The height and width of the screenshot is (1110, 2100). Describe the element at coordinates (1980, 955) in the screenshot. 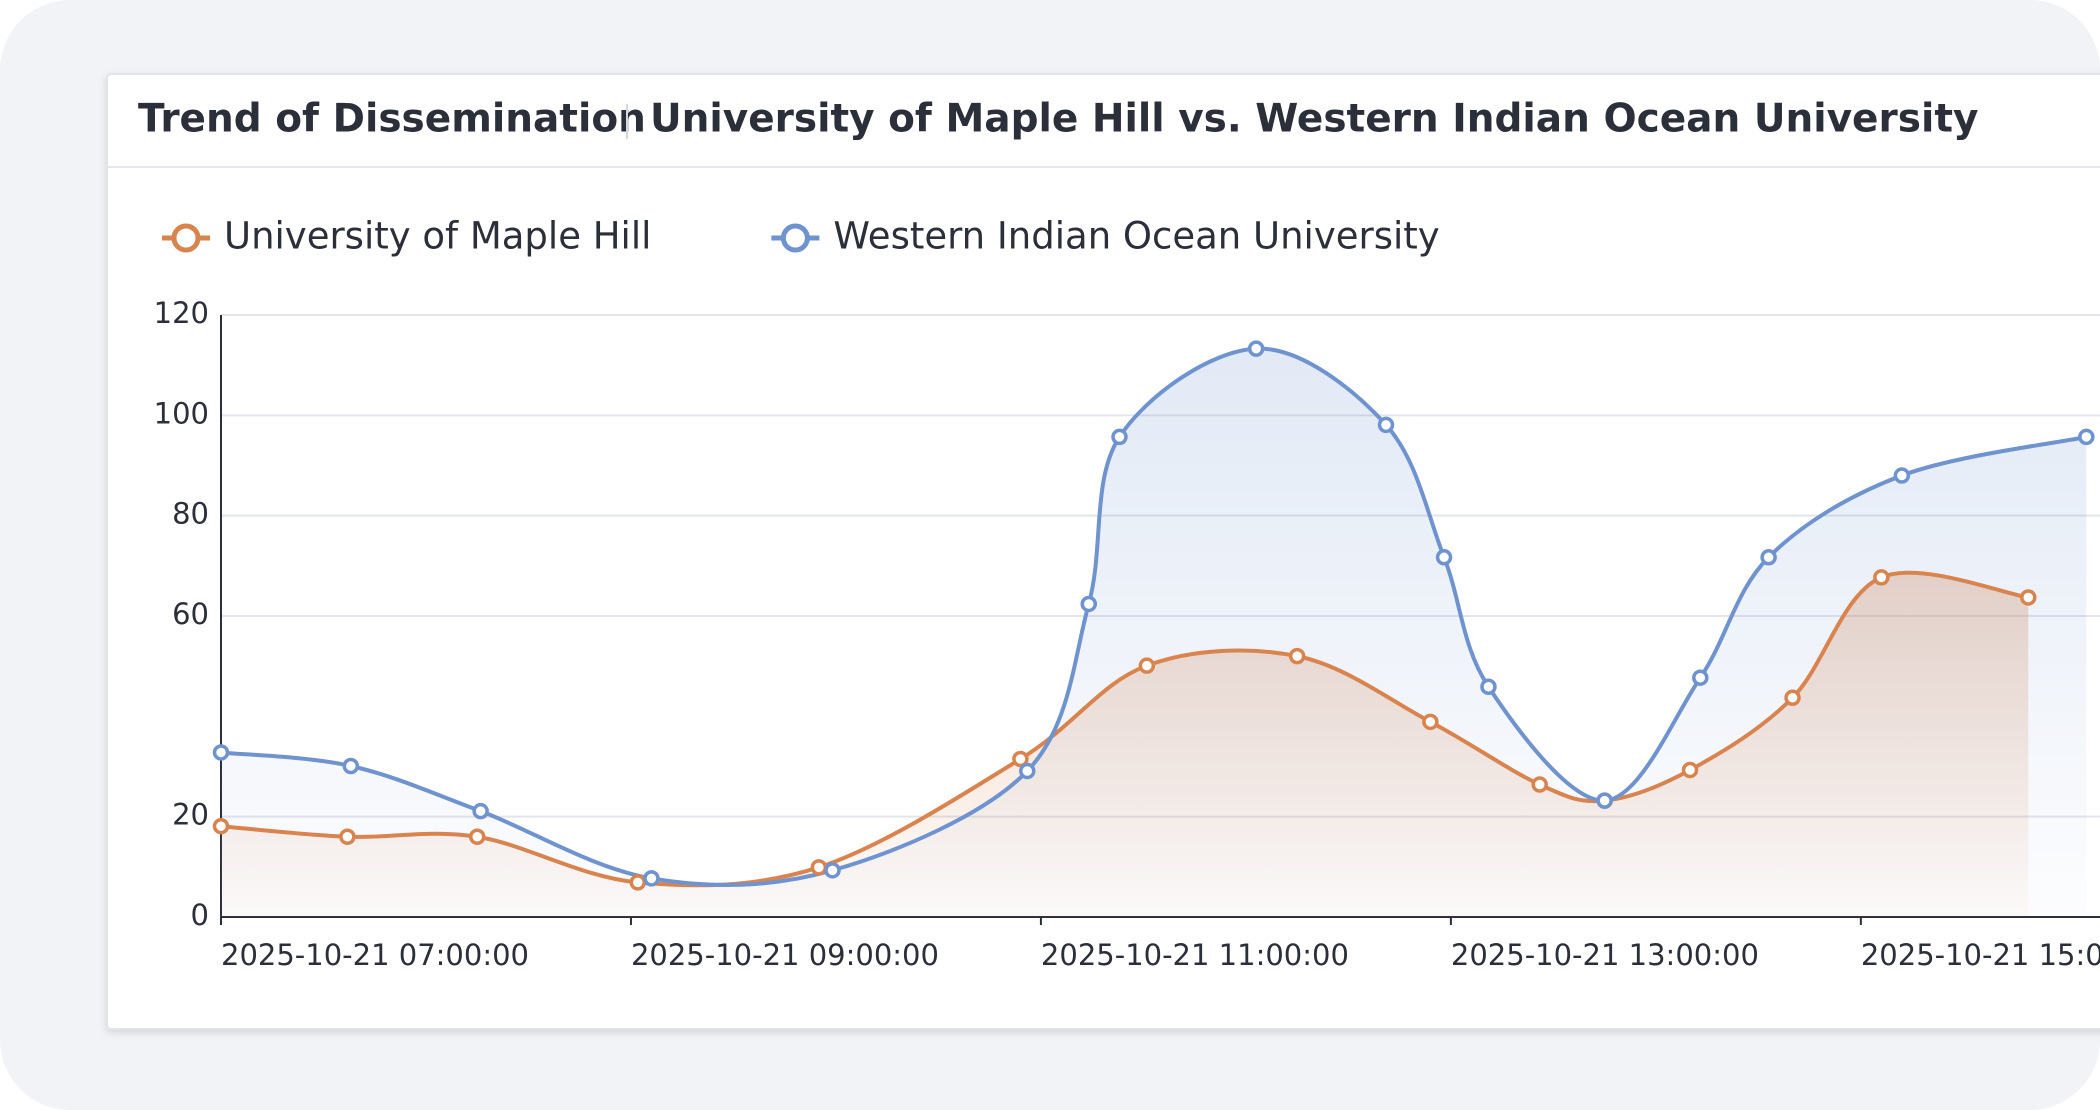

I see `x-tick-label: 2025-10-21 15:00:00` at that location.